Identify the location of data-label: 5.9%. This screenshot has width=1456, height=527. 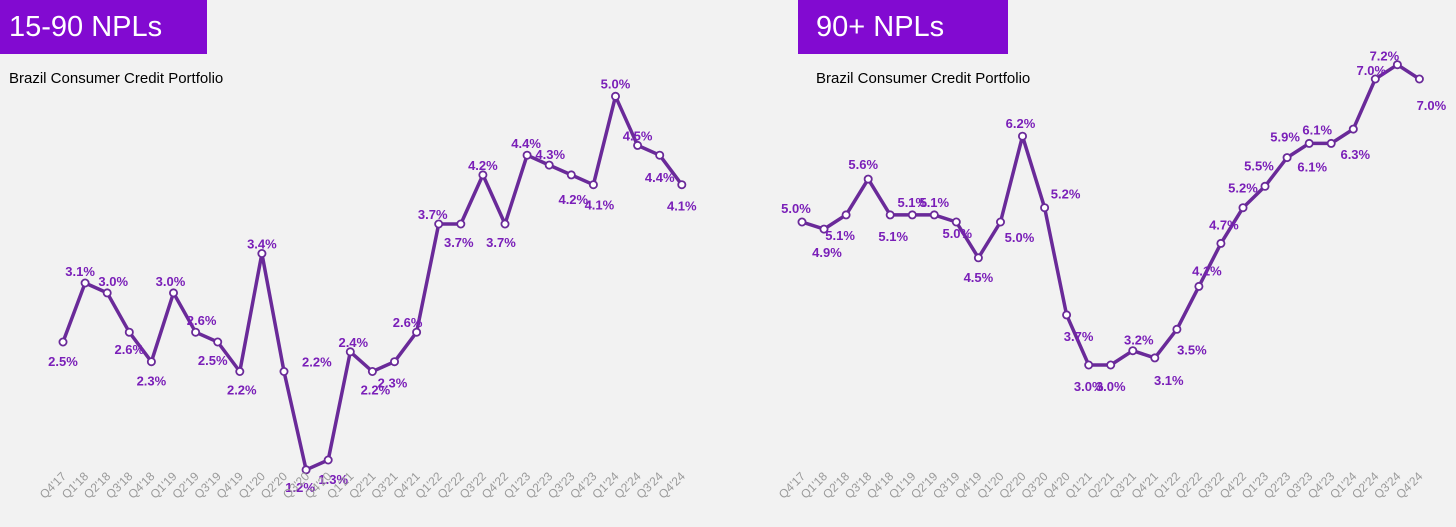
(1285, 137).